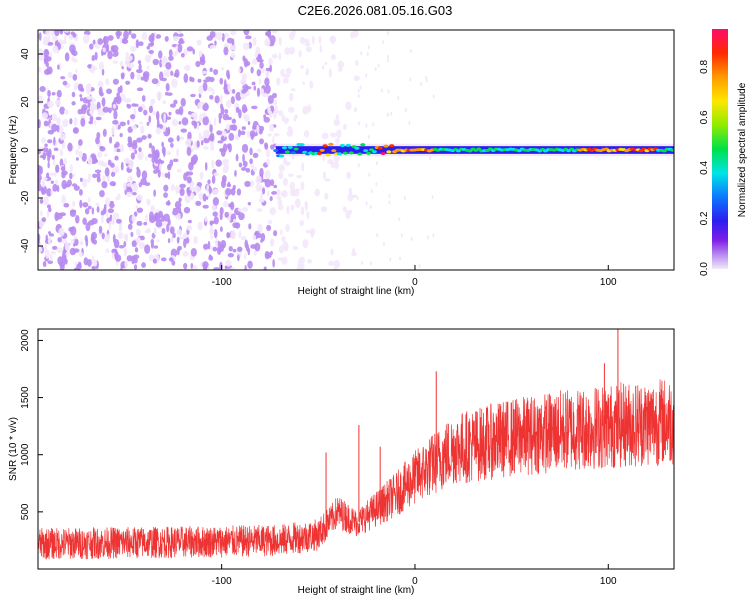  I want to click on figure-title: C2E6.2026.081.05.16.G03, so click(375, 10).